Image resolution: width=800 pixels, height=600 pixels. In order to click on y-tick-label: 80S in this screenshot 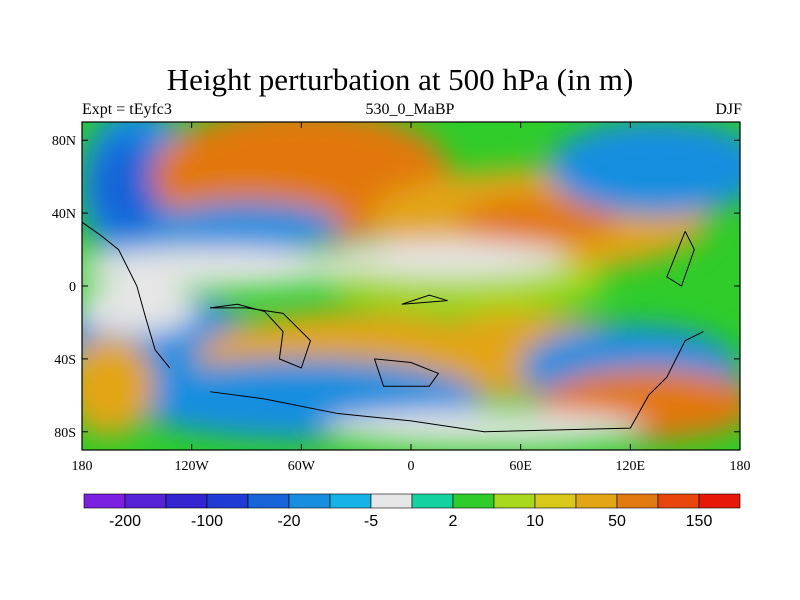, I will do `click(65, 433)`.